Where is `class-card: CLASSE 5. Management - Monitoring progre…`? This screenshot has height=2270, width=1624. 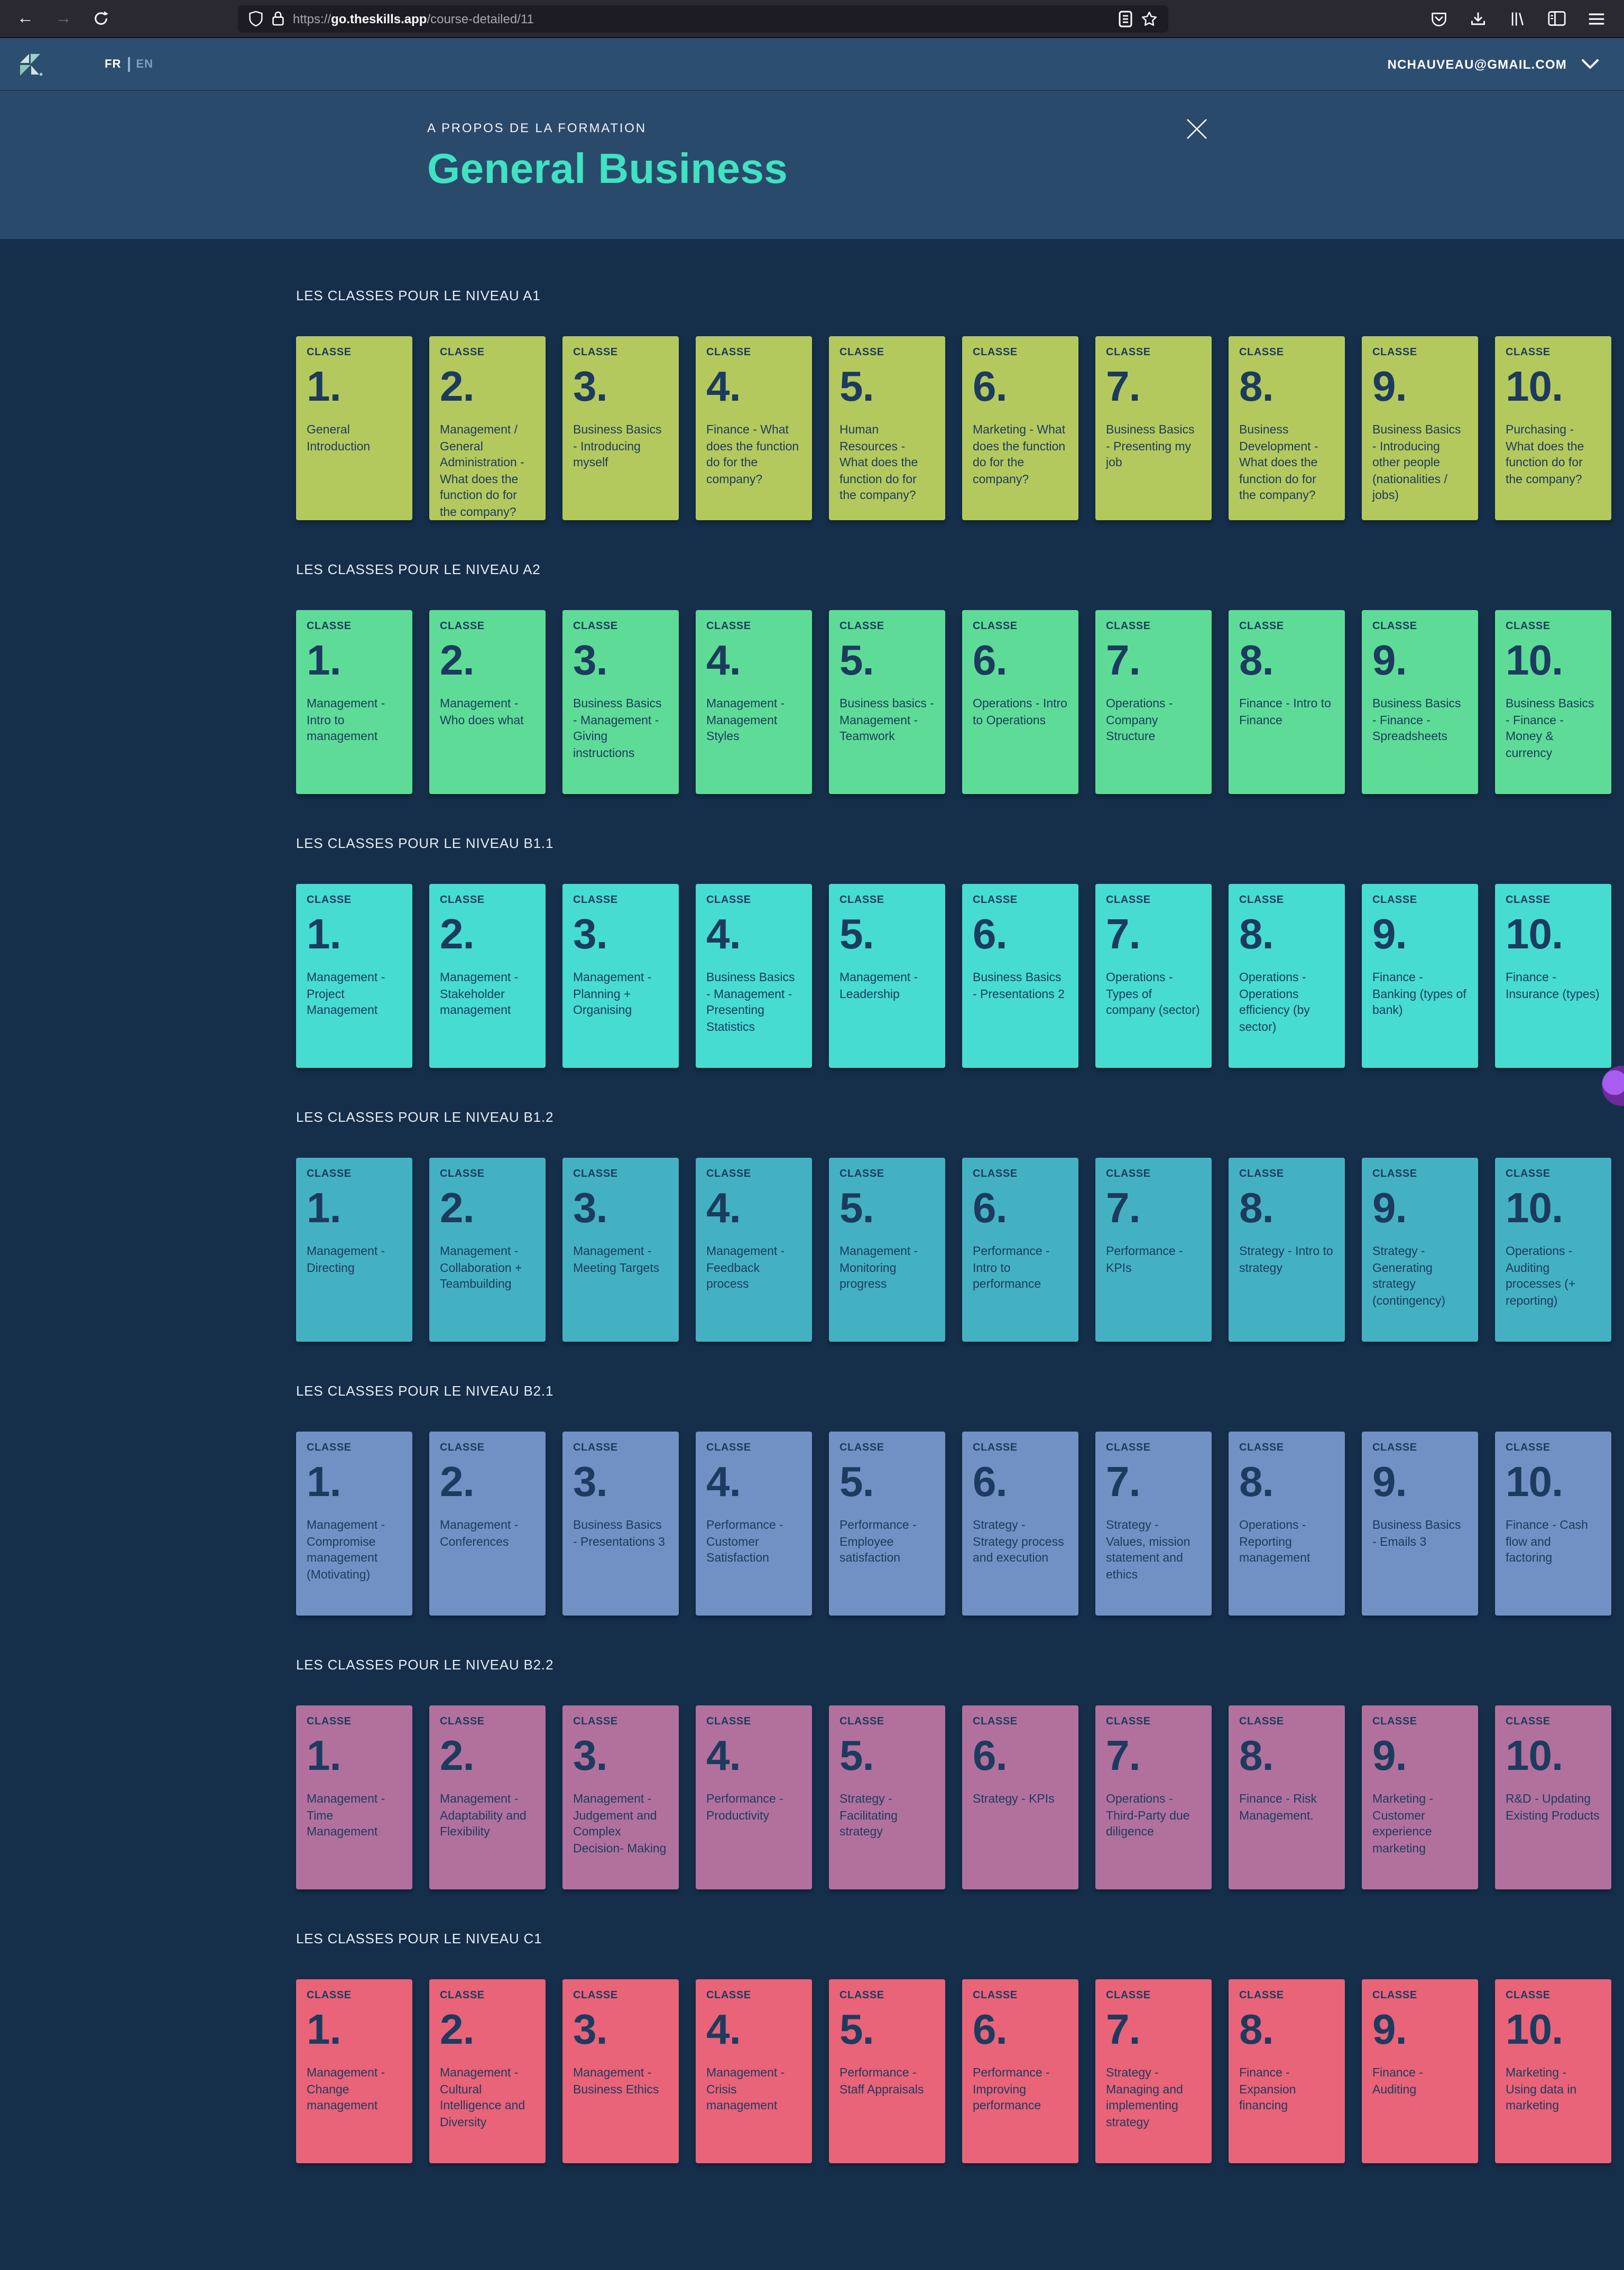 class-card: CLASSE 5. Management - Monitoring progre… is located at coordinates (887, 1250).